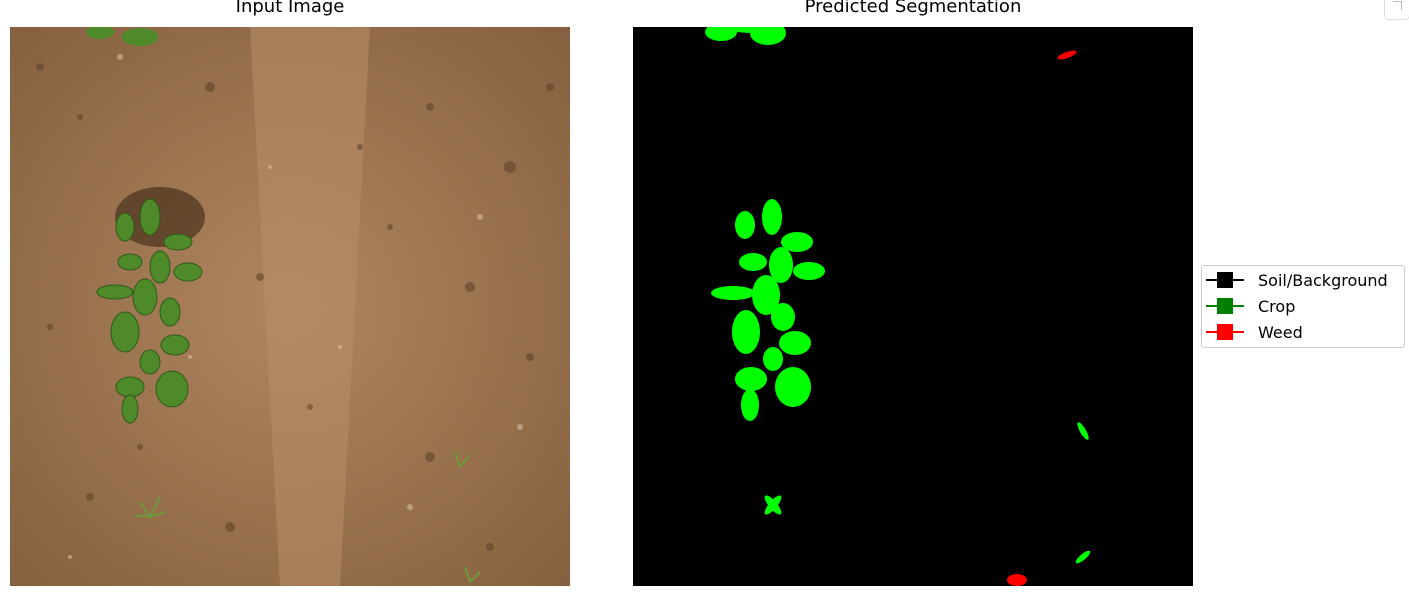 Image resolution: width=1409 pixels, height=594 pixels. Describe the element at coordinates (1254, 332) in the screenshot. I see `legend-item-weed: Weed` at that location.